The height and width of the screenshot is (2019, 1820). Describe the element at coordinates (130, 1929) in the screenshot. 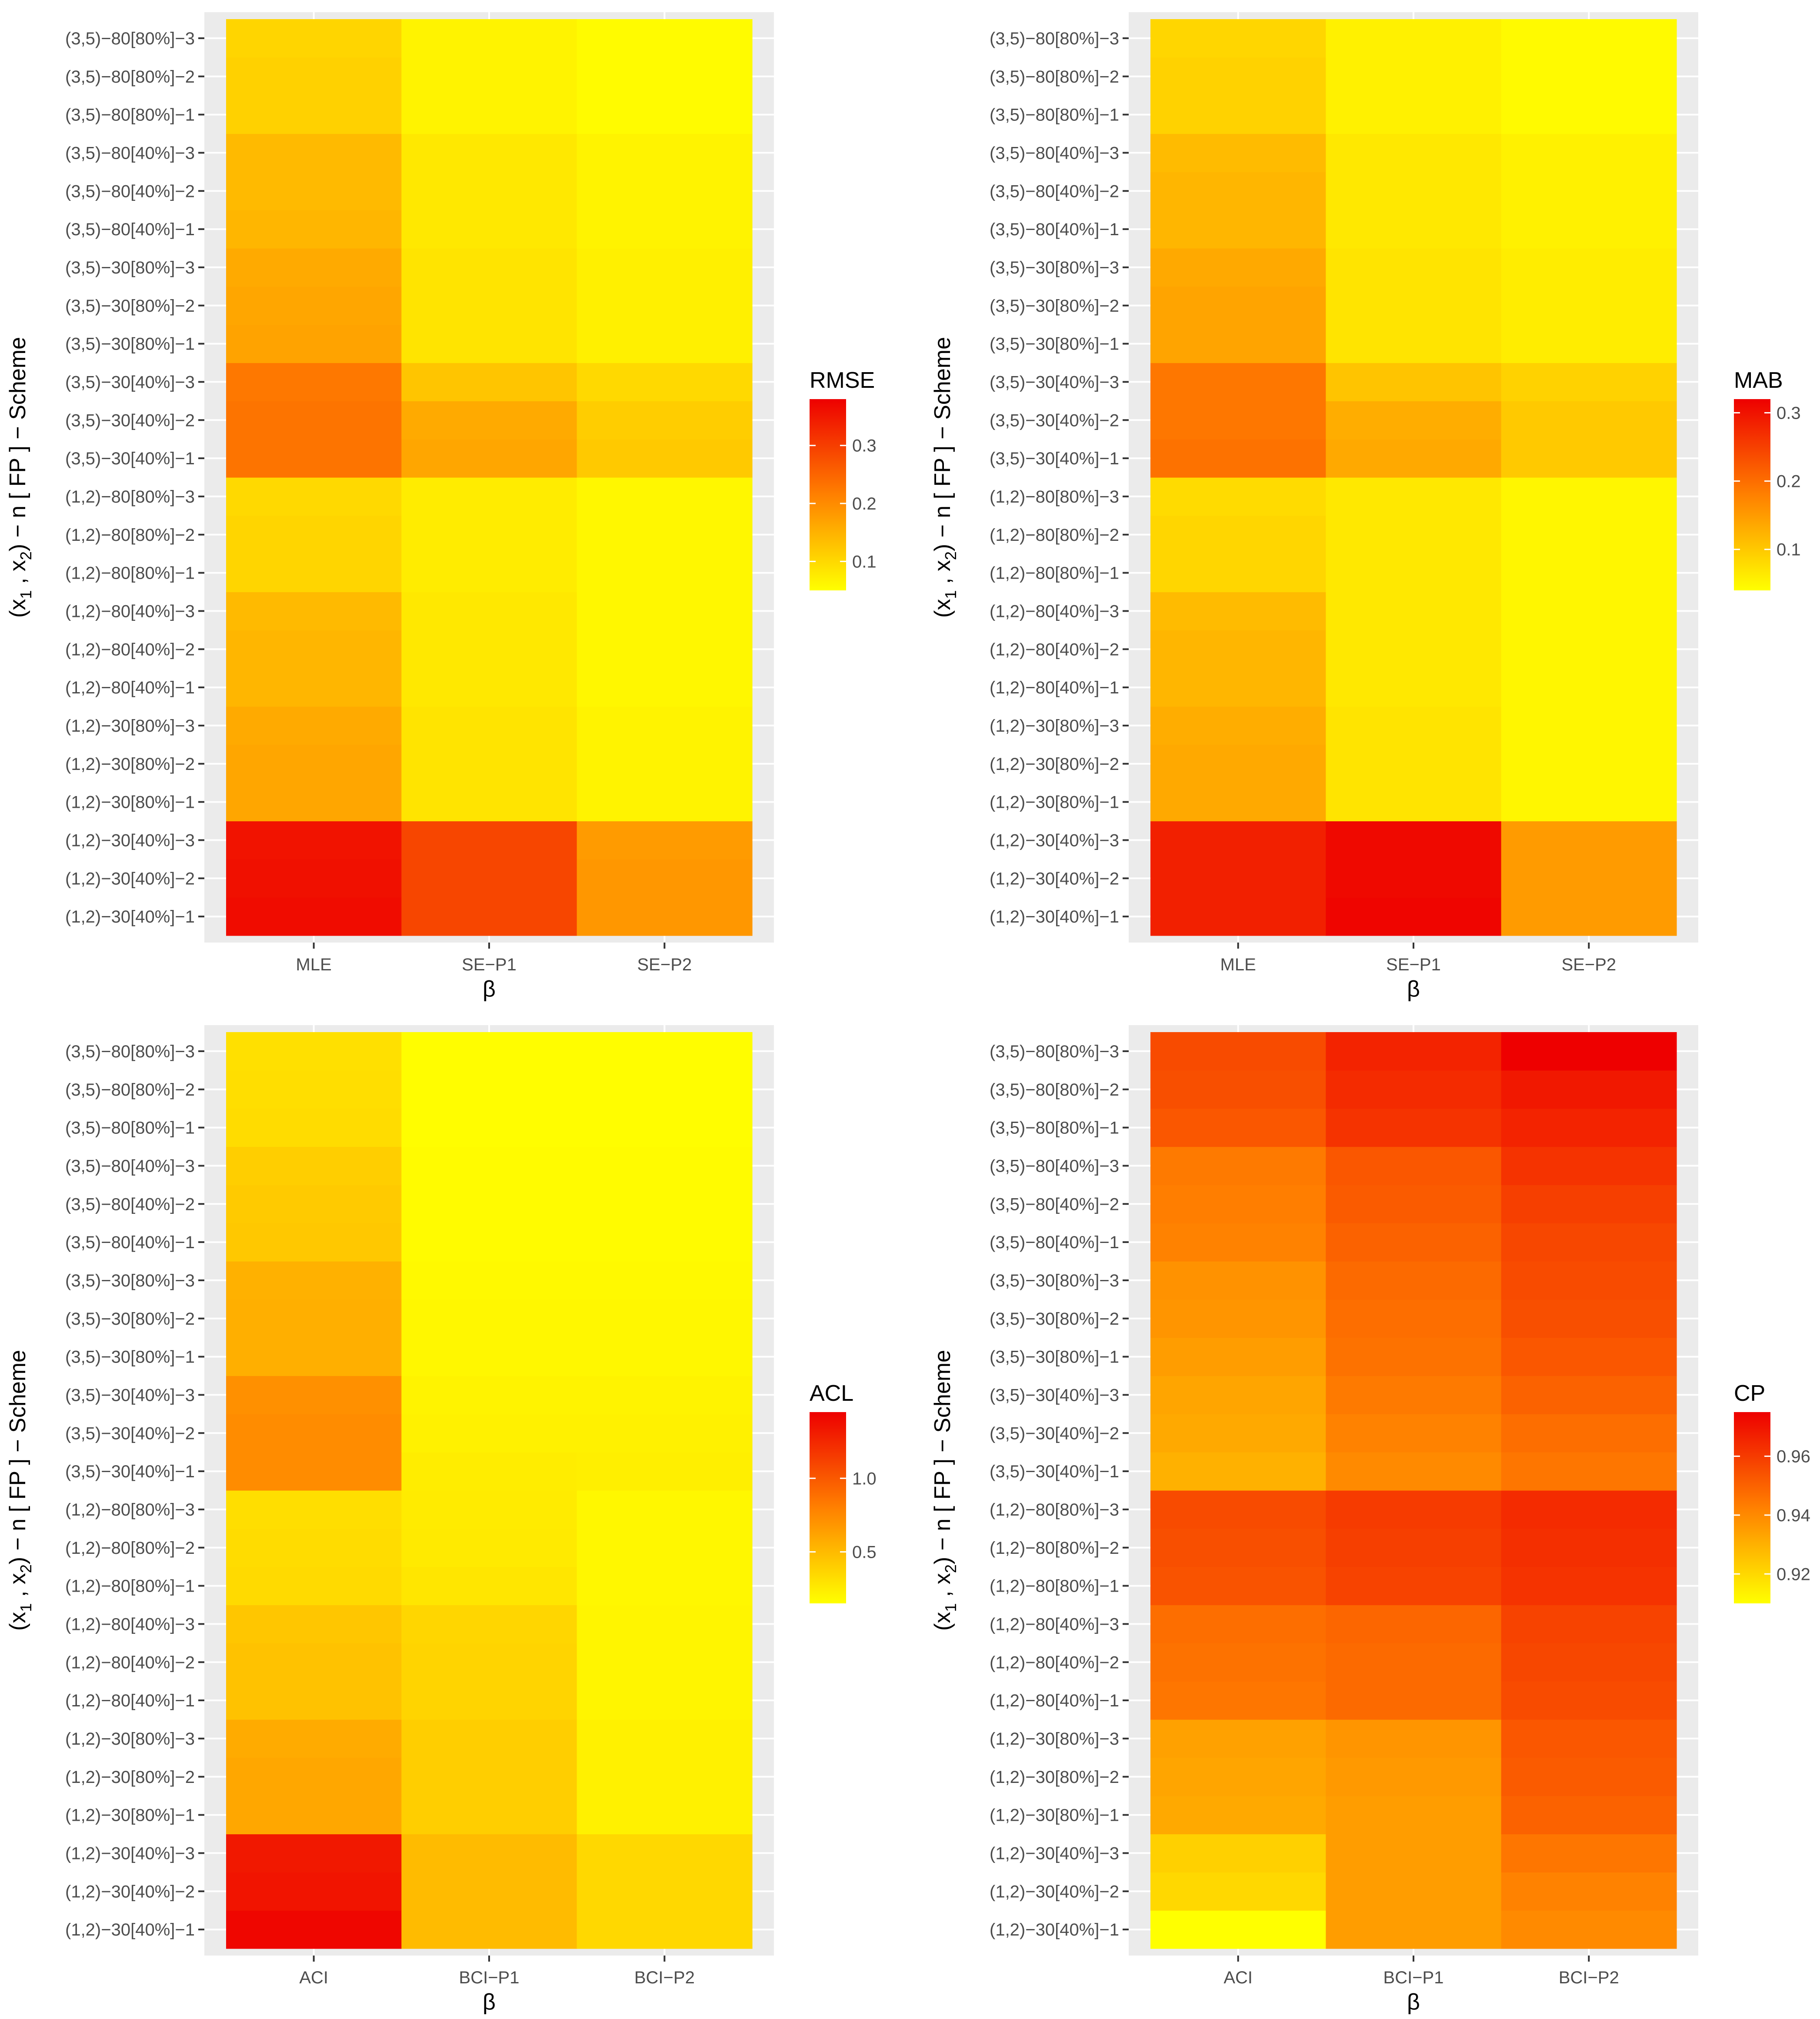

I see `y-tick-label: (1,2)−30[40%]−1` at that location.